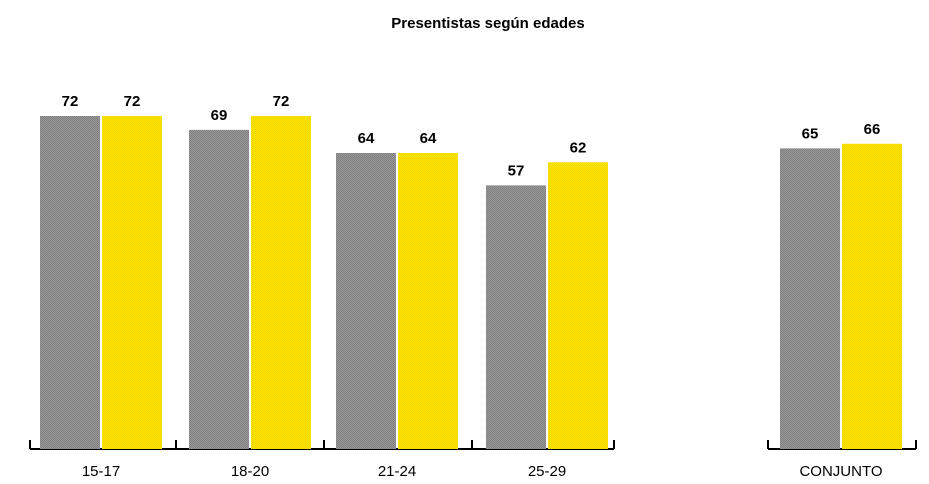 Image resolution: width=929 pixels, height=484 pixels. What do you see at coordinates (487, 23) in the screenshot?
I see `chart-title: Presentistas según edades` at bounding box center [487, 23].